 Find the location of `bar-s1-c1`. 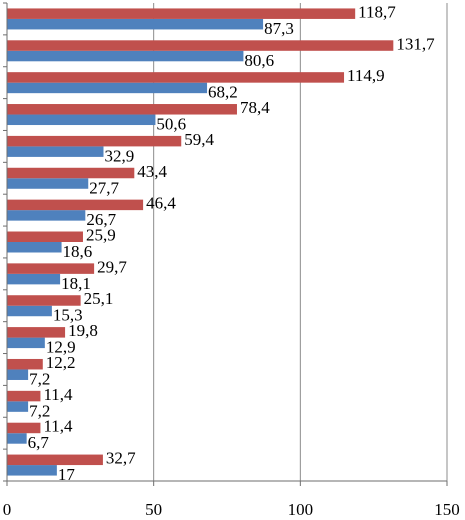

bar-s1-c1 is located at coordinates (200, 45).